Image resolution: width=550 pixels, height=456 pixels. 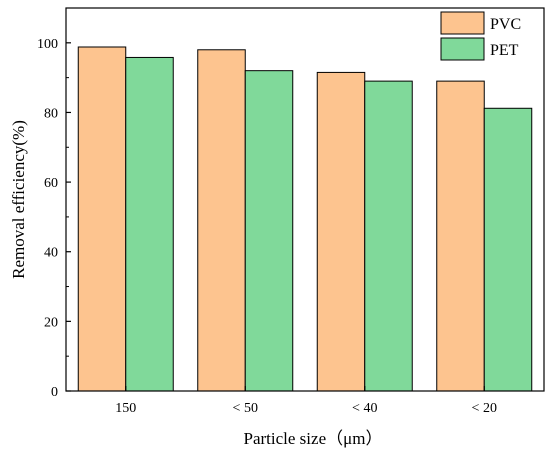 What do you see at coordinates (51, 113) in the screenshot?
I see `y-tick-label: 80` at bounding box center [51, 113].